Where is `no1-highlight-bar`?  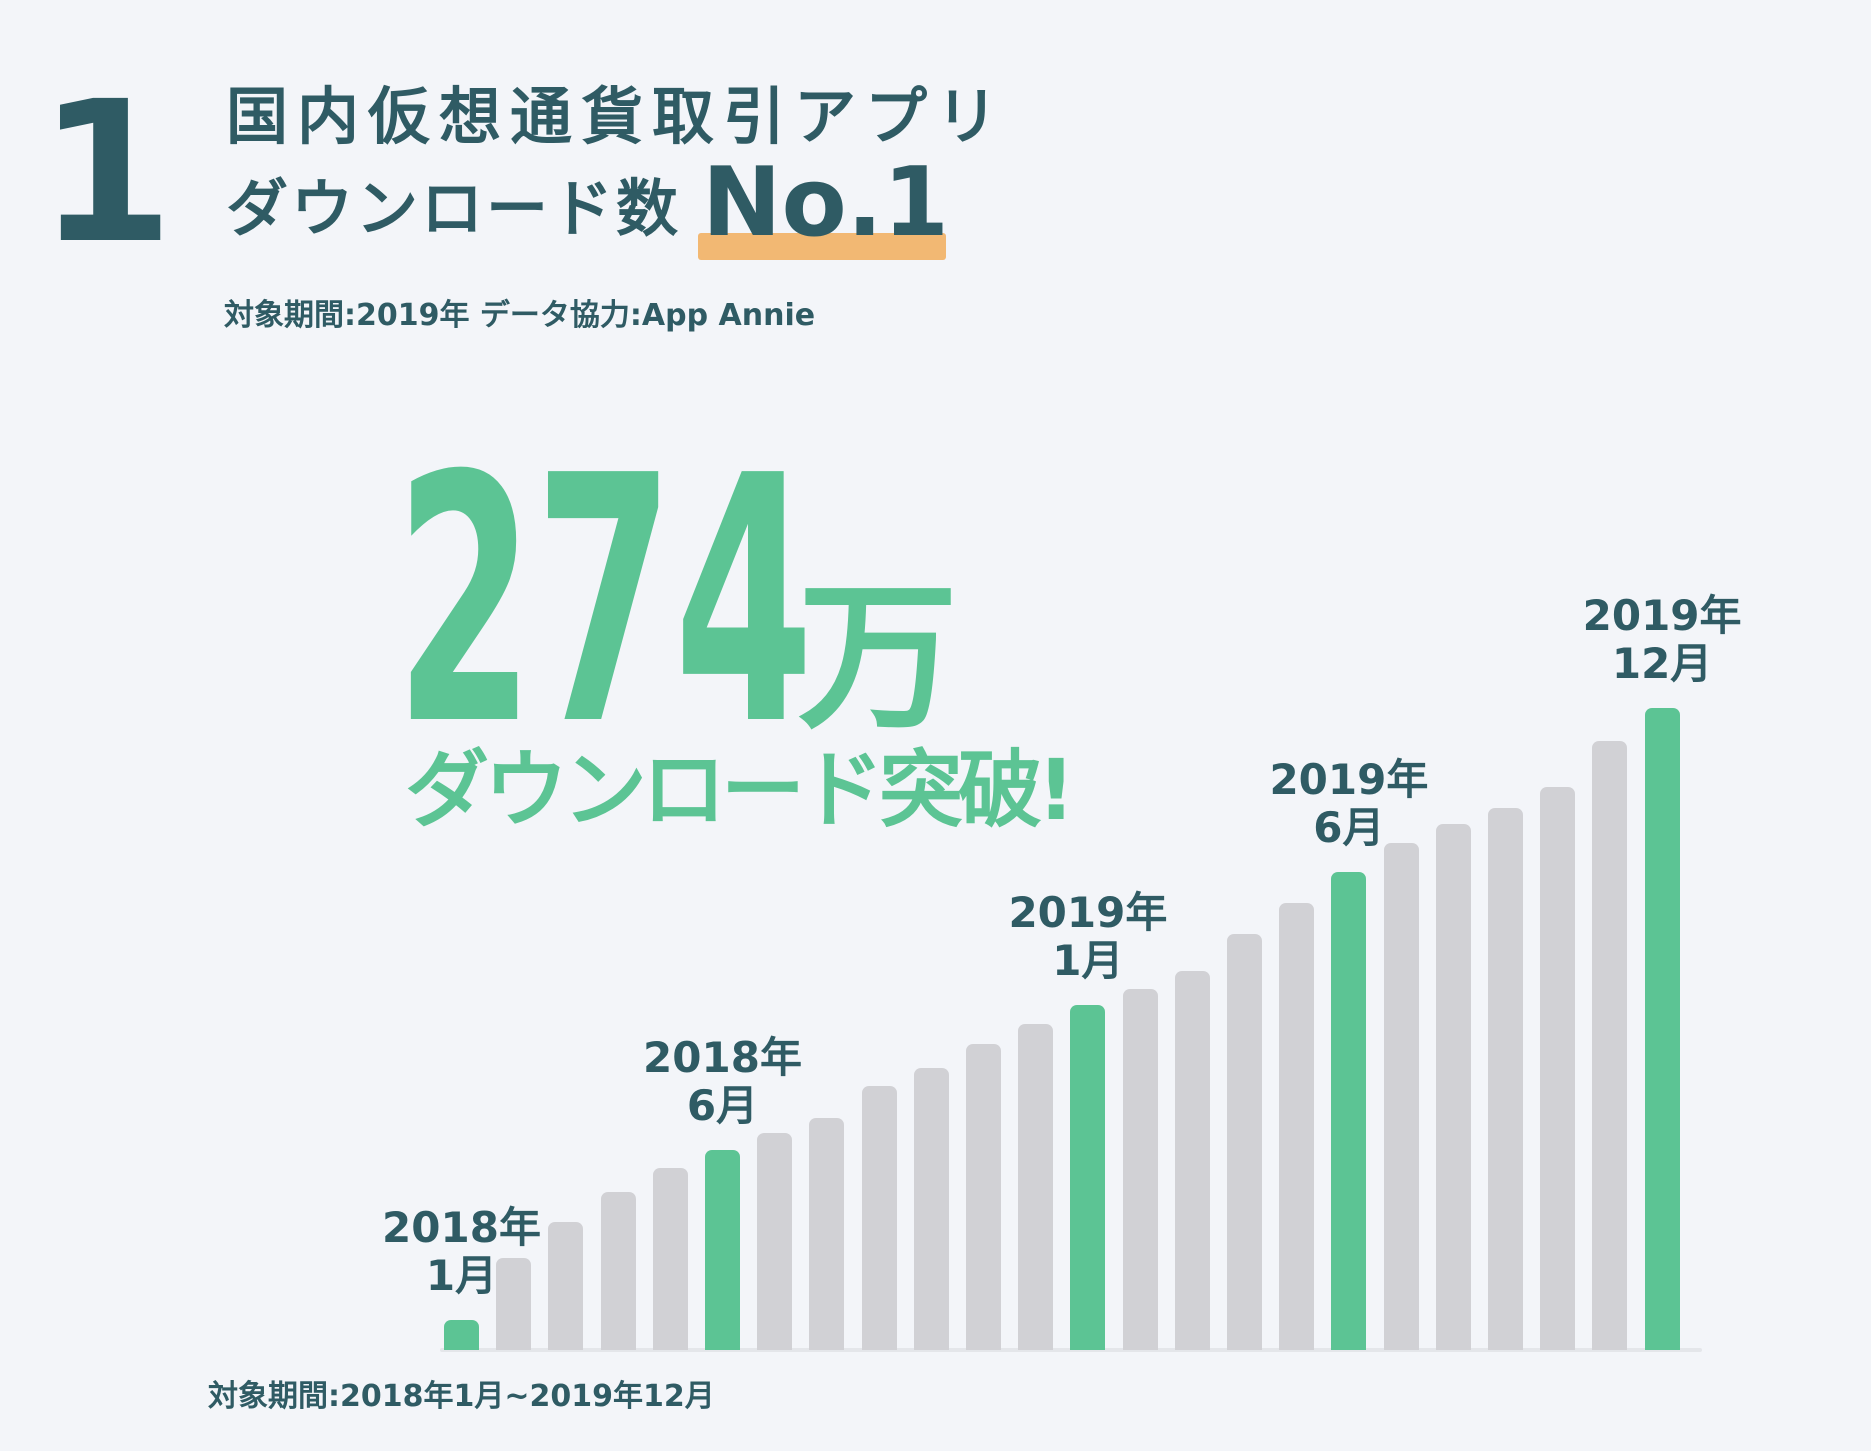 no1-highlight-bar is located at coordinates (822, 246).